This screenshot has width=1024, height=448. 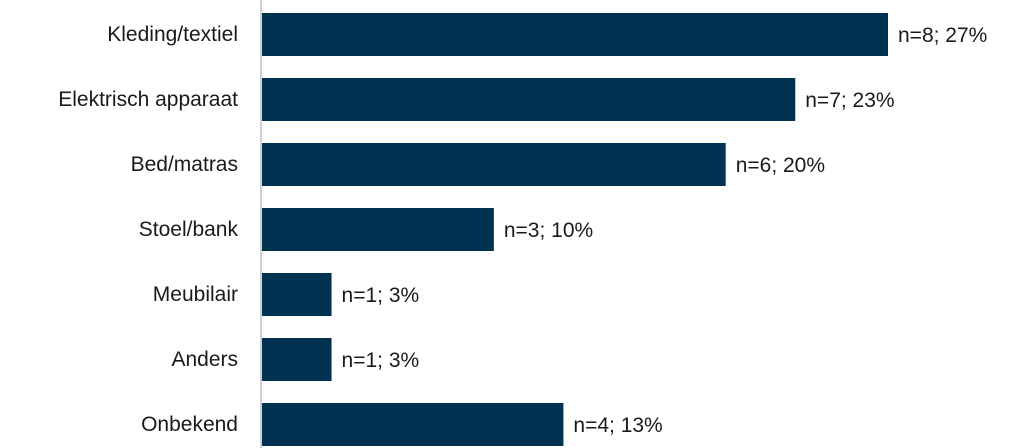 What do you see at coordinates (548, 230) in the screenshot?
I see `data-label-3: n=3; 10%` at bounding box center [548, 230].